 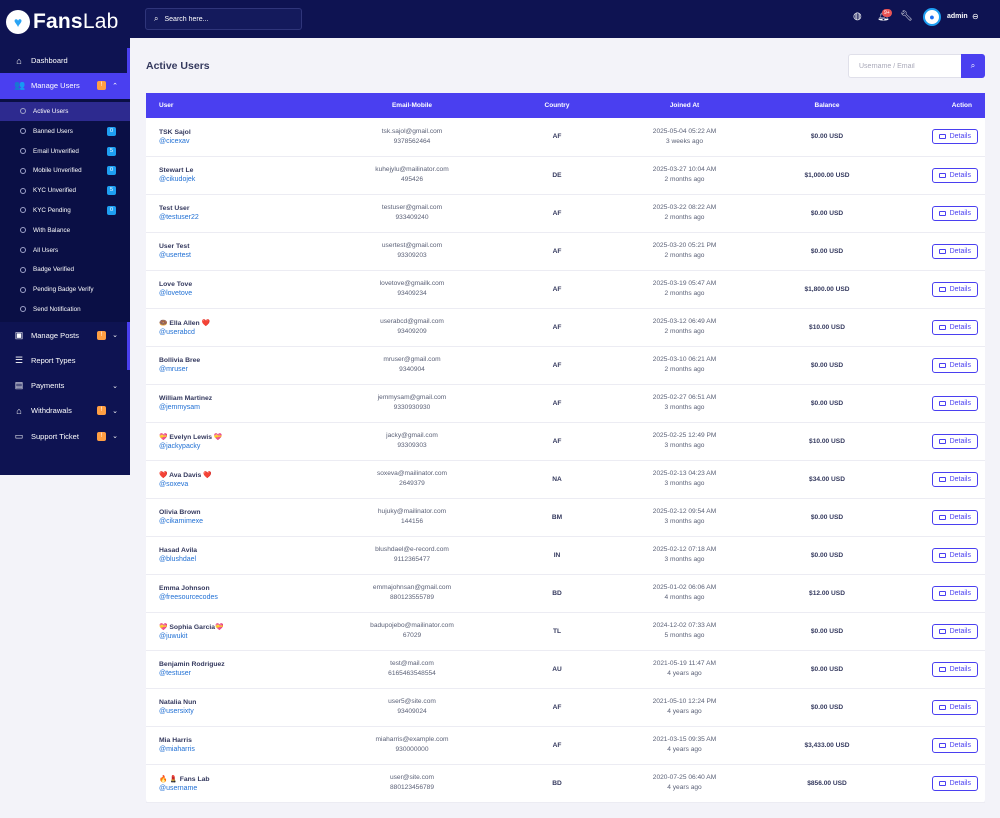 What do you see at coordinates (173, 369) in the screenshot?
I see `user-profile-link: @mruser` at bounding box center [173, 369].